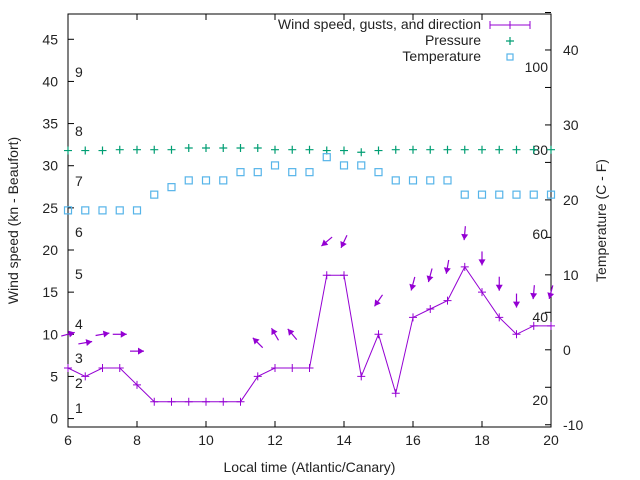 The width and height of the screenshot is (640, 480). Describe the element at coordinates (79, 274) in the screenshot. I see `beaufort-label: 5` at that location.